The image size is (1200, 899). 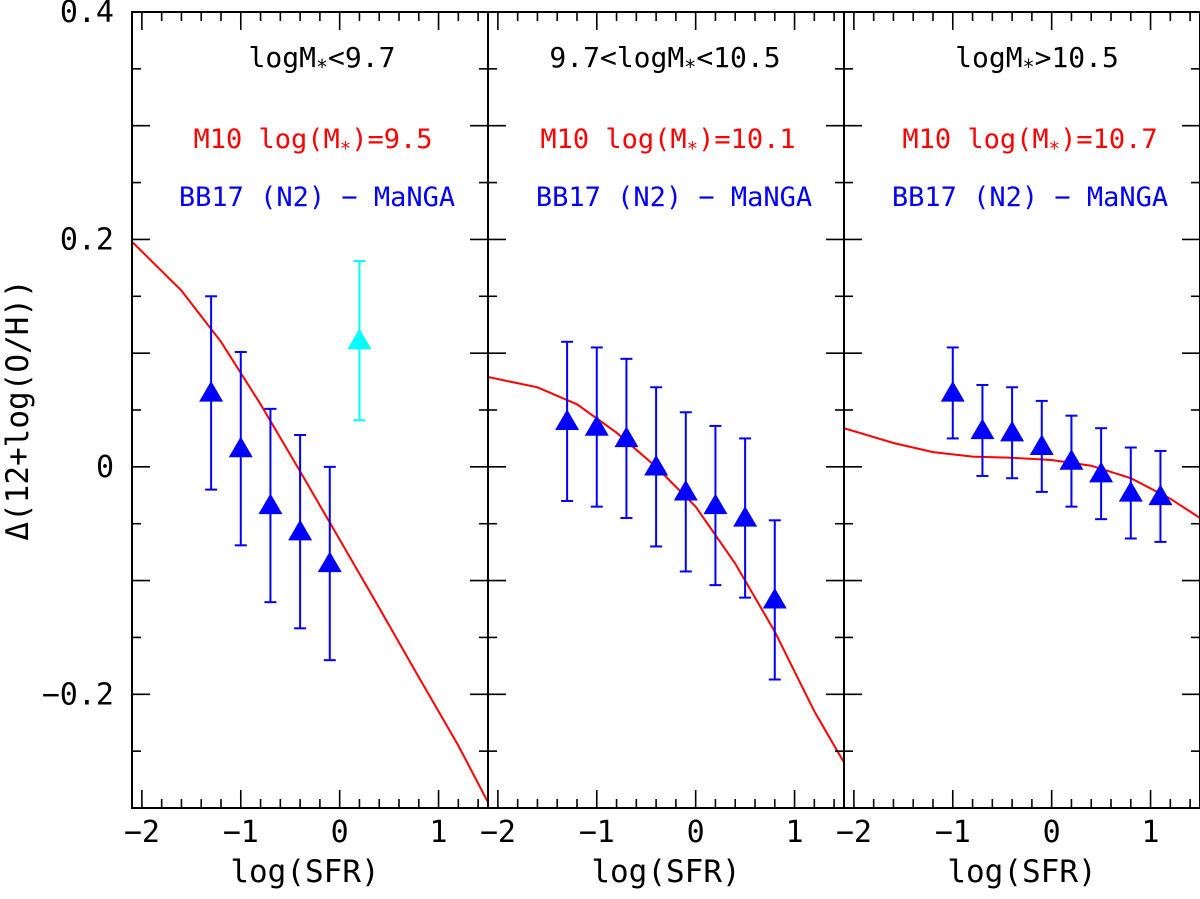 I want to click on ytick-label: 0, so click(x=105, y=467).